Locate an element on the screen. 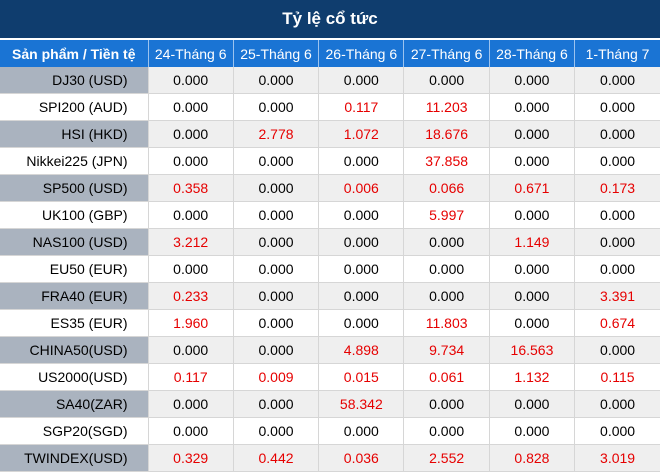 The width and height of the screenshot is (660, 472). dividend-value-cell: 0.233 is located at coordinates (191, 296).